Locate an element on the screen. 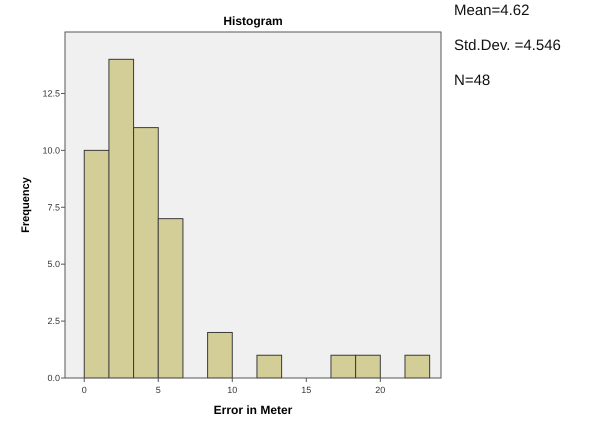 The width and height of the screenshot is (614, 446). text: Mean=4.62 is located at coordinates (492, 10).